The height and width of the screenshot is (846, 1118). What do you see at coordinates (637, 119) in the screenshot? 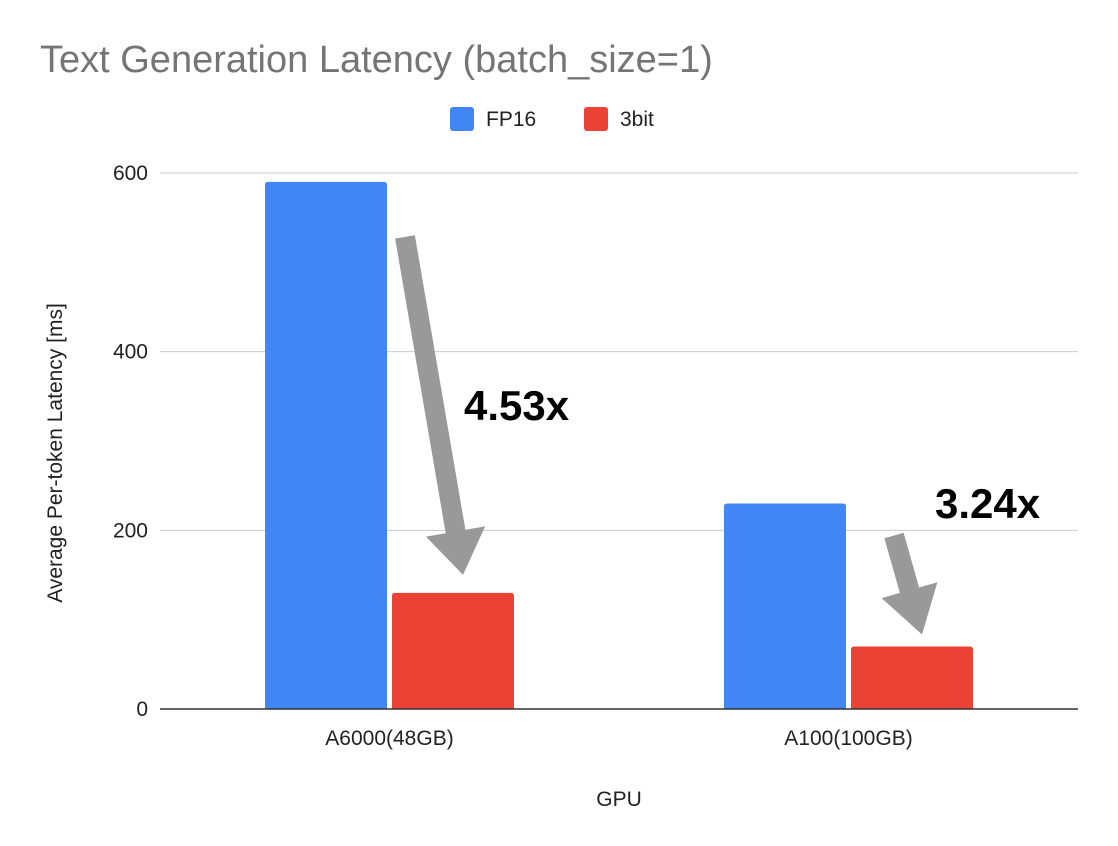
I see `legend-label-3bit: 3bit` at bounding box center [637, 119].